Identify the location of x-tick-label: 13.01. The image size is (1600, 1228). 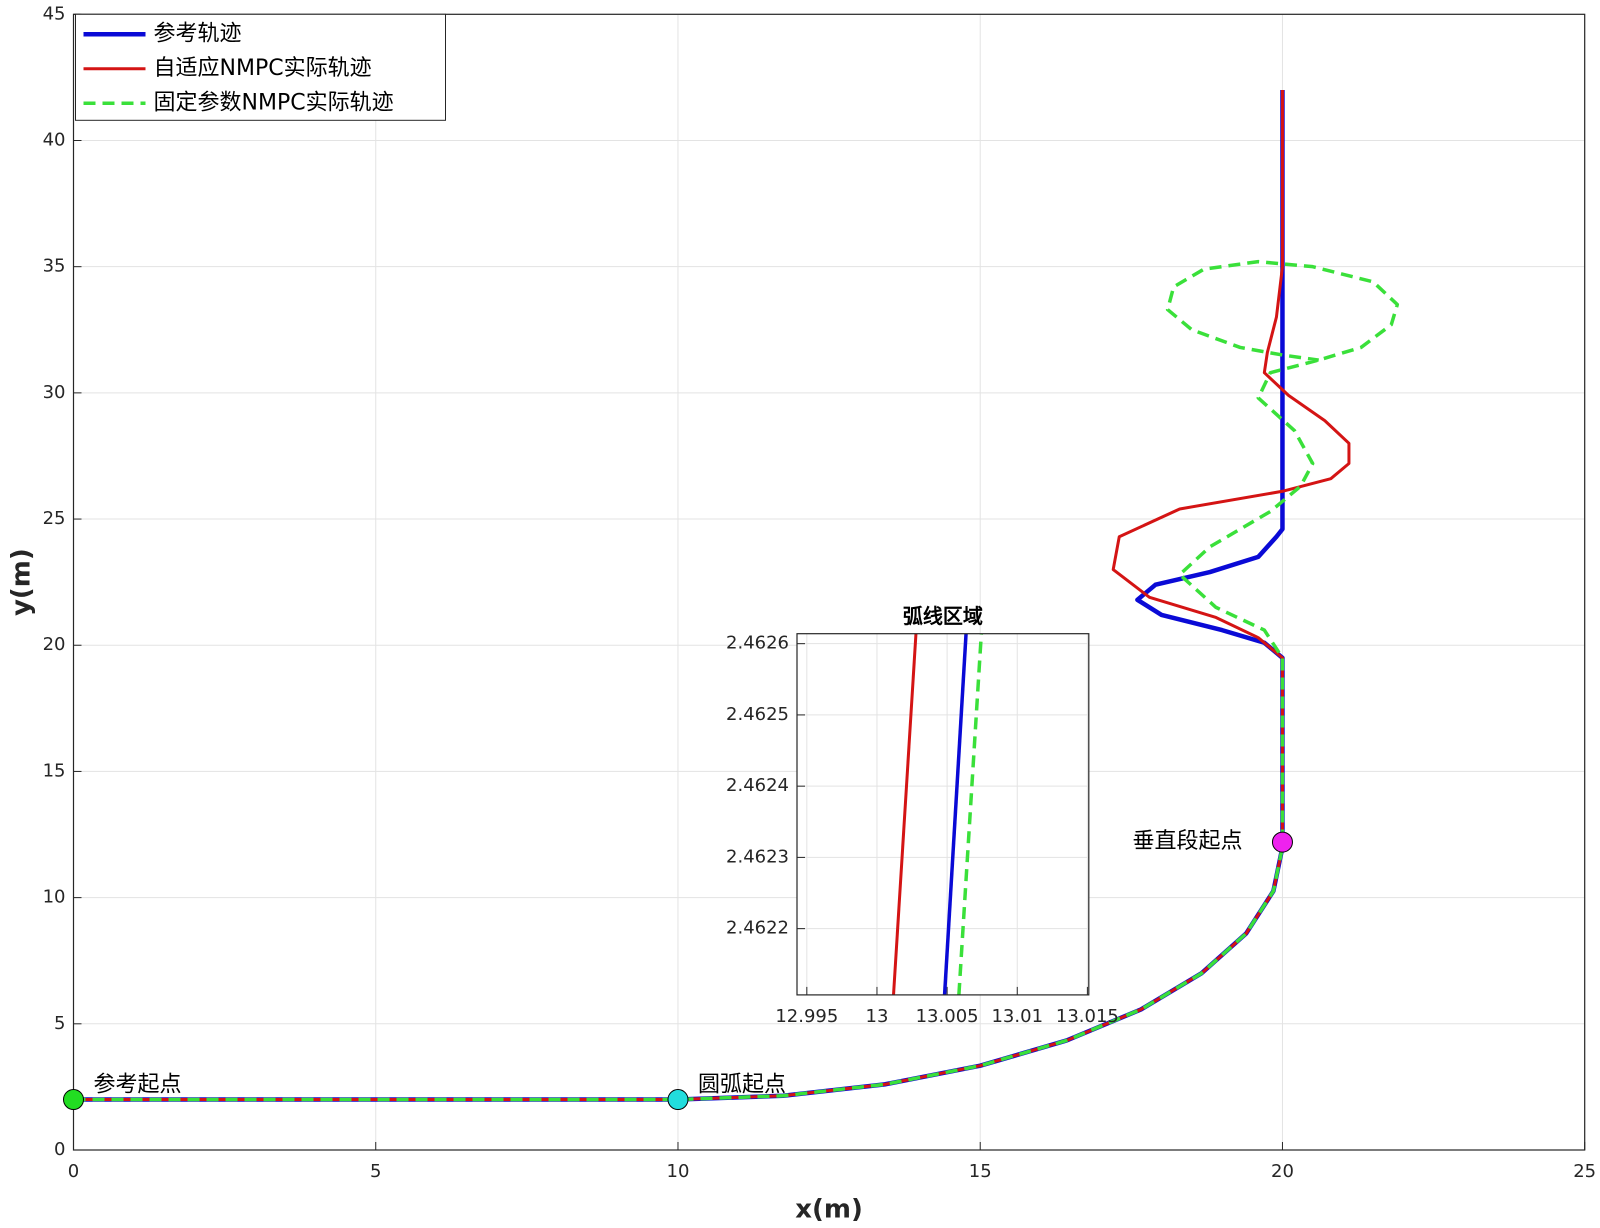
(1017, 1016).